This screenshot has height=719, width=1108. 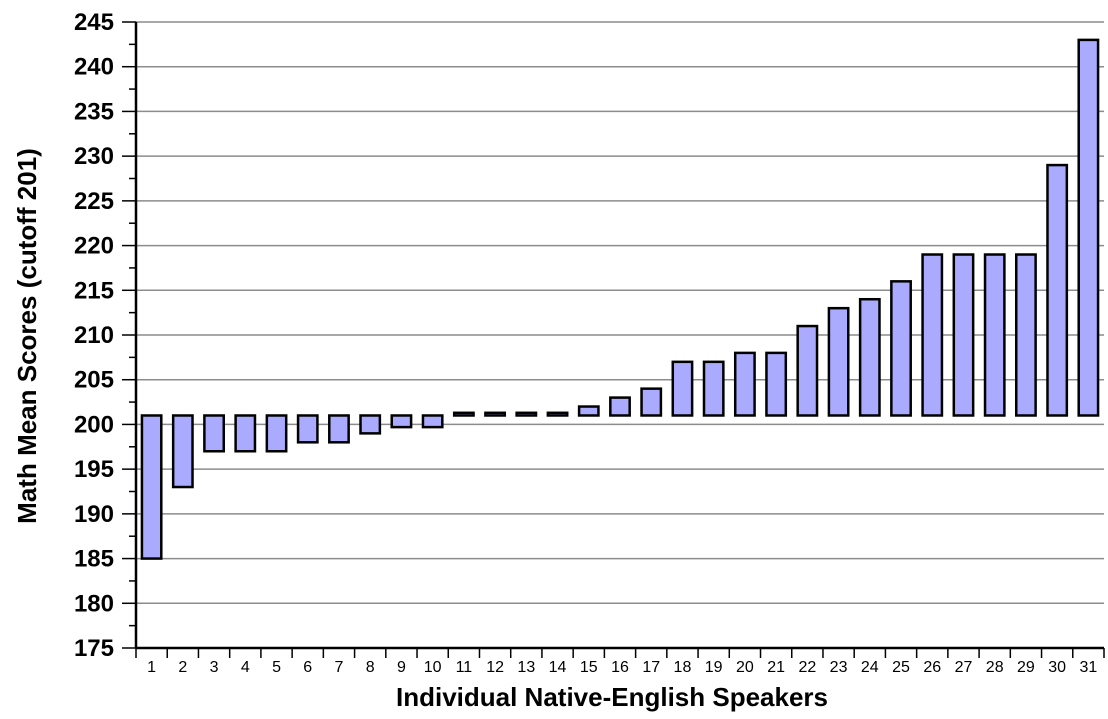 What do you see at coordinates (94, 559) in the screenshot?
I see `y-tick-label-185: 185` at bounding box center [94, 559].